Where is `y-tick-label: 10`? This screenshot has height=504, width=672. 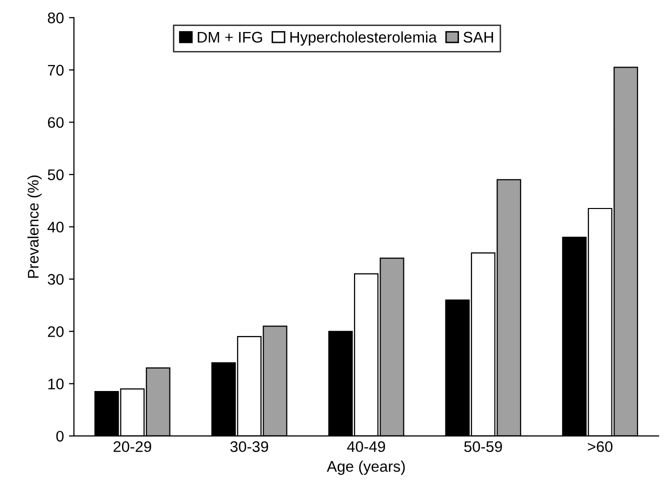 y-tick-label: 10 is located at coordinates (56, 384).